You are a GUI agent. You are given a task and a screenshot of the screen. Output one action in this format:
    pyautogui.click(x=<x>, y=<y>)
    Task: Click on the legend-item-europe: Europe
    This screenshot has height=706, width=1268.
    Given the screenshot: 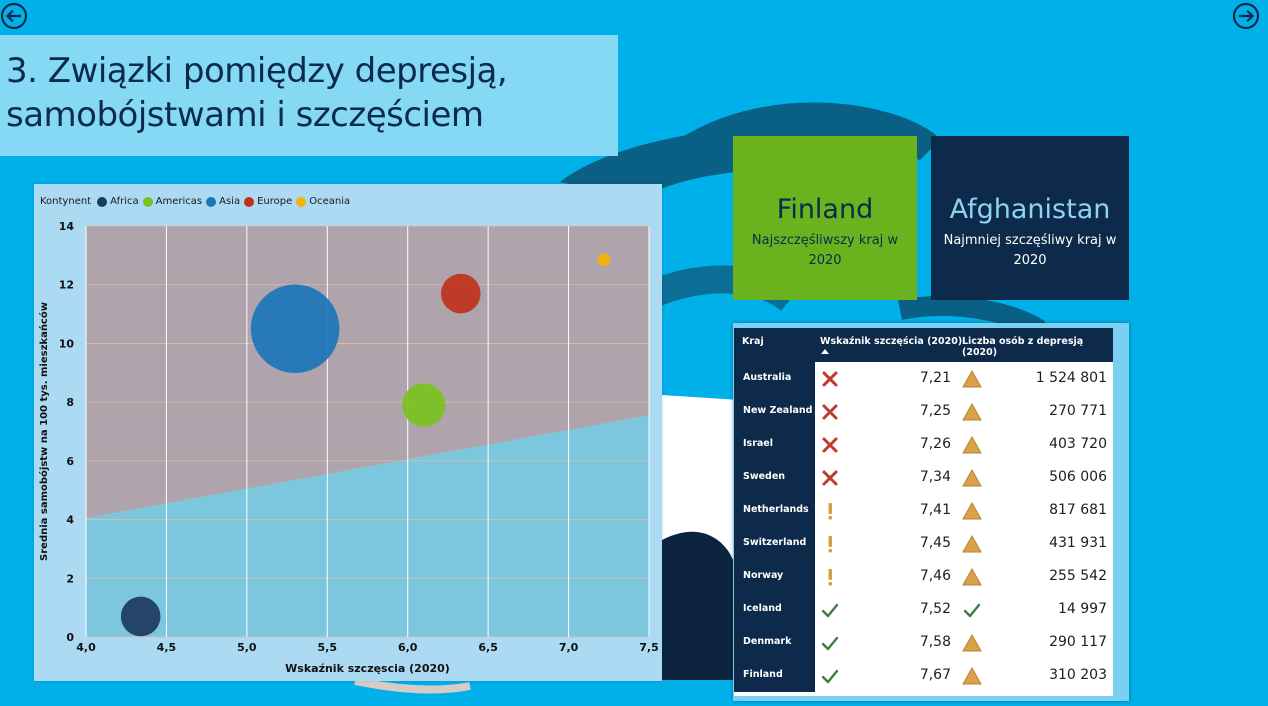 What is the action you would take?
    pyautogui.click(x=268, y=201)
    